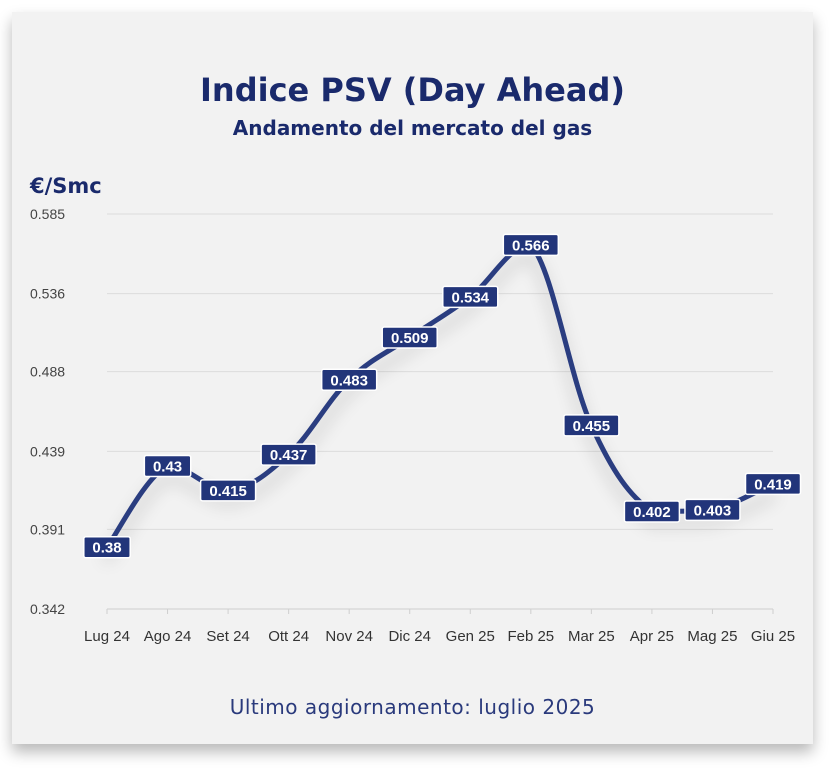  Describe the element at coordinates (470, 636) in the screenshot. I see `x-tick-label: Gen 25` at that location.